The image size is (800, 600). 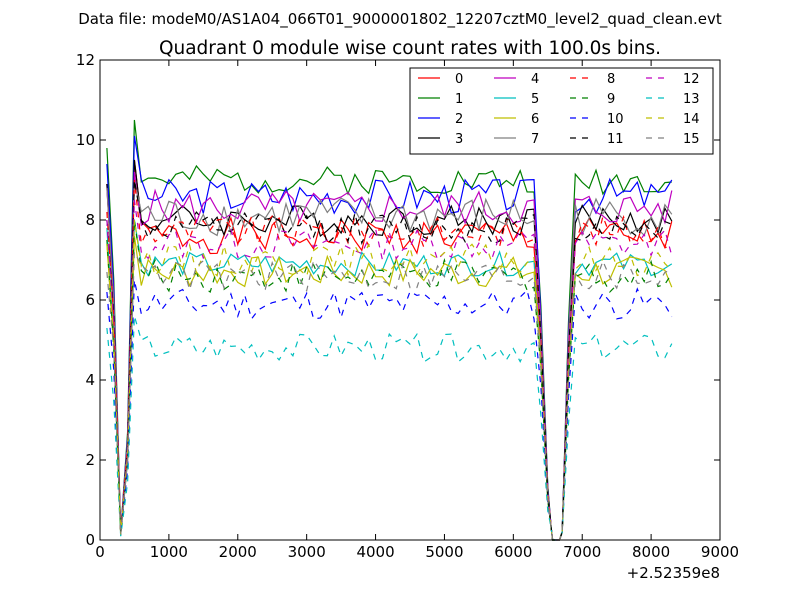 I want to click on y-tick-label: 2, so click(x=90, y=460).